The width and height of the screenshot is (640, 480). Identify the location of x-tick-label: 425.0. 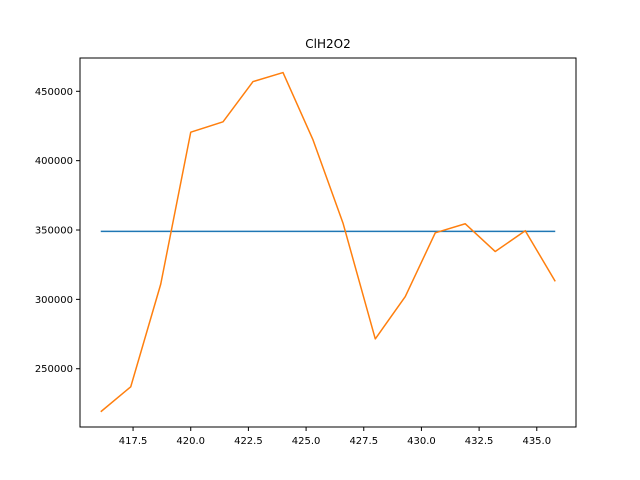
(306, 441).